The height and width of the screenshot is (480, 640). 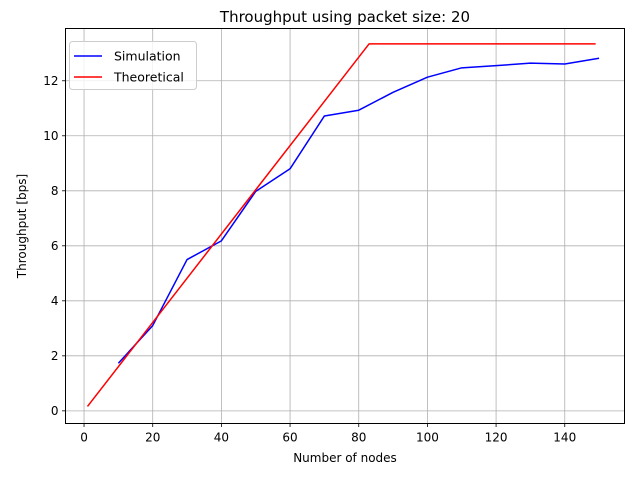 What do you see at coordinates (50, 81) in the screenshot?
I see `y-tick-label: 12` at bounding box center [50, 81].